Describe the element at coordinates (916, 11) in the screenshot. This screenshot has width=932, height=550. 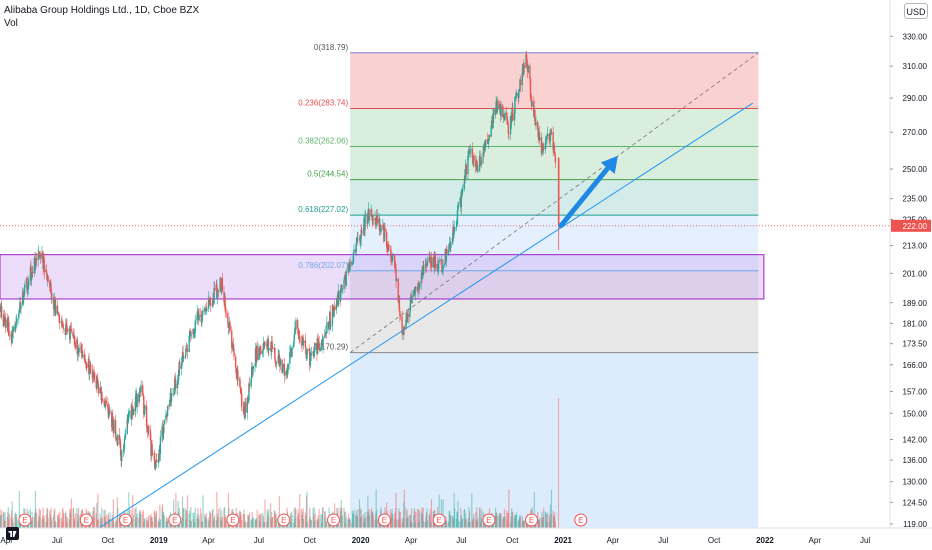
I see `currency-button: USD` at that location.